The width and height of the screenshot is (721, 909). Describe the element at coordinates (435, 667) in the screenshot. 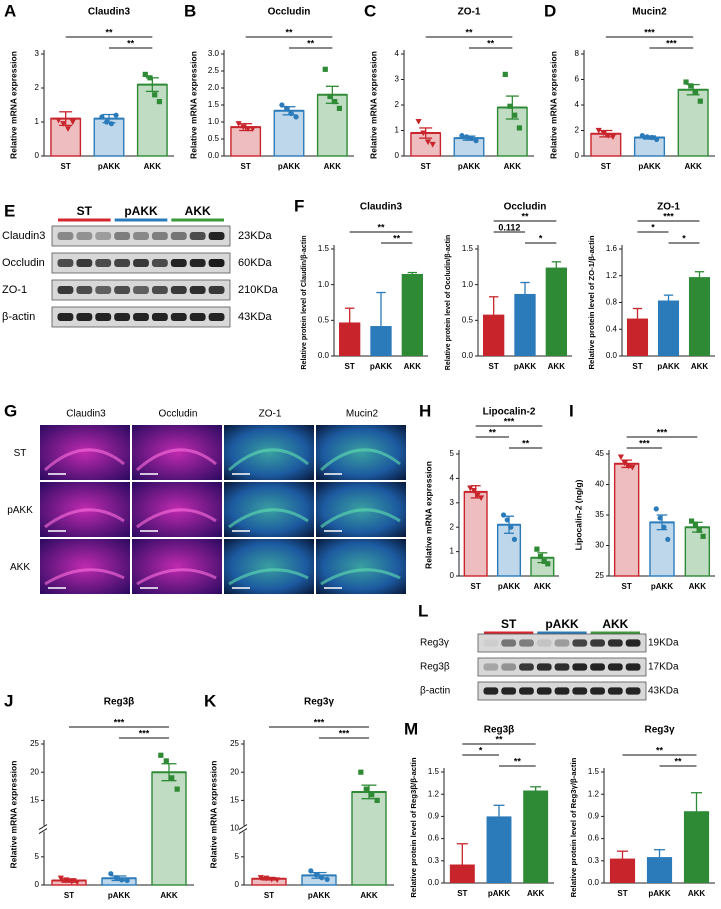

I see `blot-row-label: Reg3β` at that location.